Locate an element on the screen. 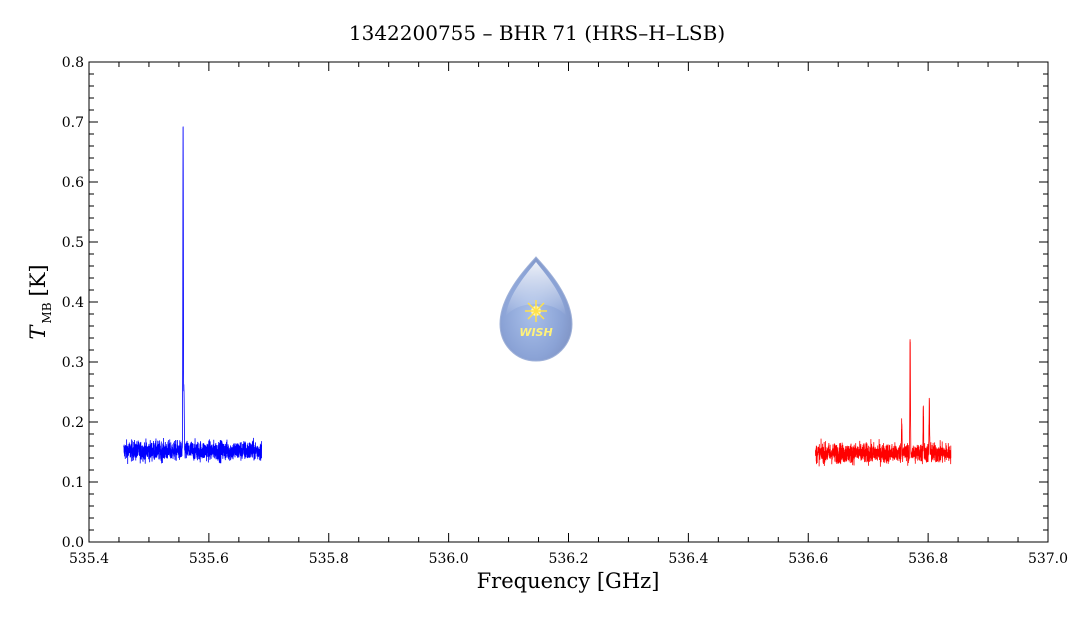 The image size is (1072, 618). star-icon is located at coordinates (536, 311).